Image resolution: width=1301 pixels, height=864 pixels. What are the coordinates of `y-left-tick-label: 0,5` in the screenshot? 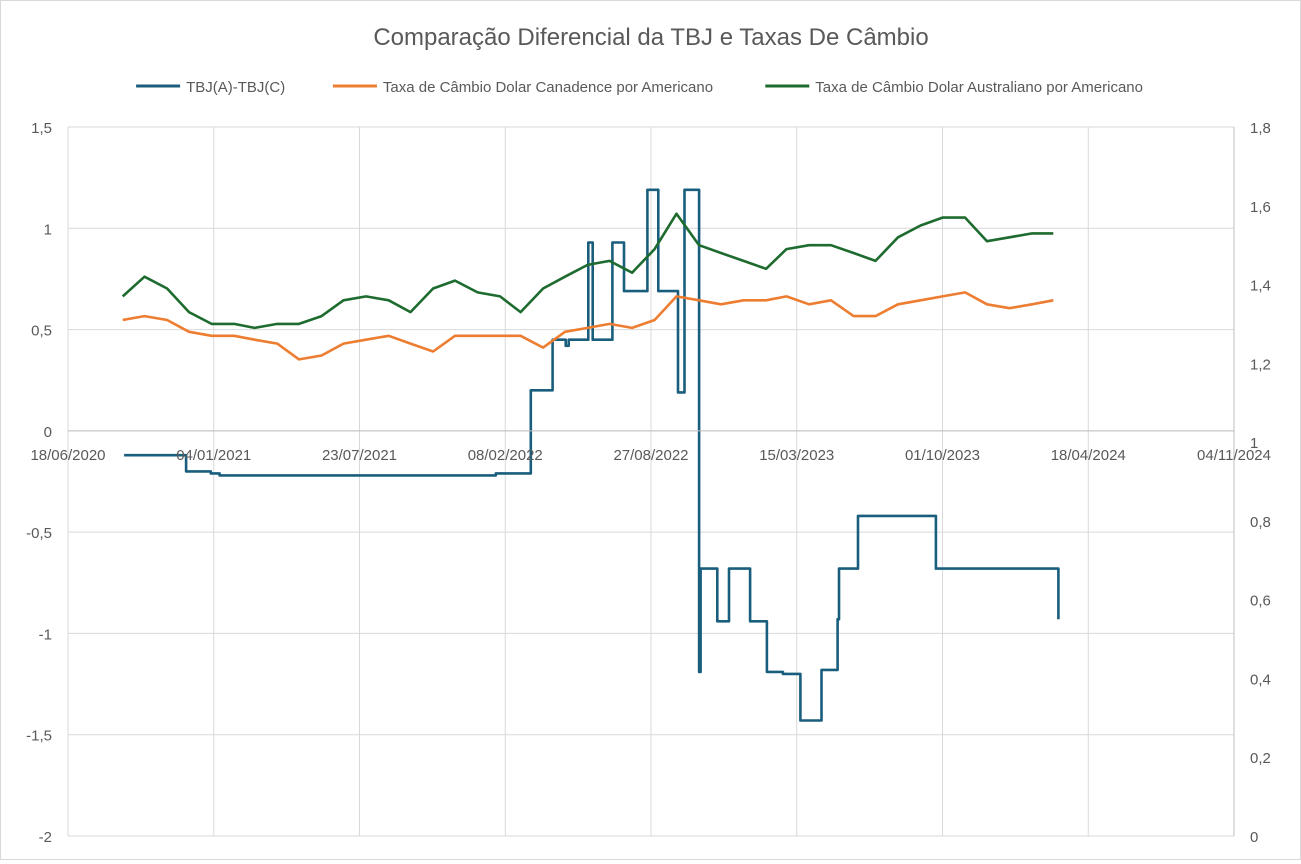 It's located at (41, 331).